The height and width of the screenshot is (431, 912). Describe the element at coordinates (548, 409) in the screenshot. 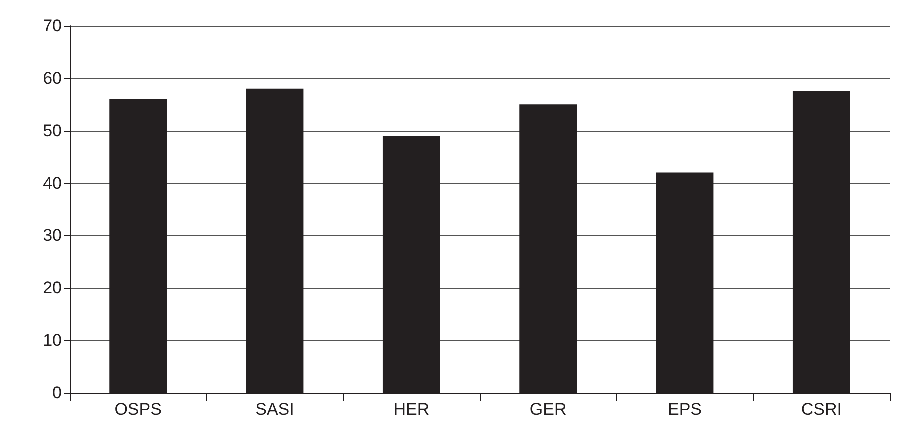

I see `x-tick-label: GER` at that location.